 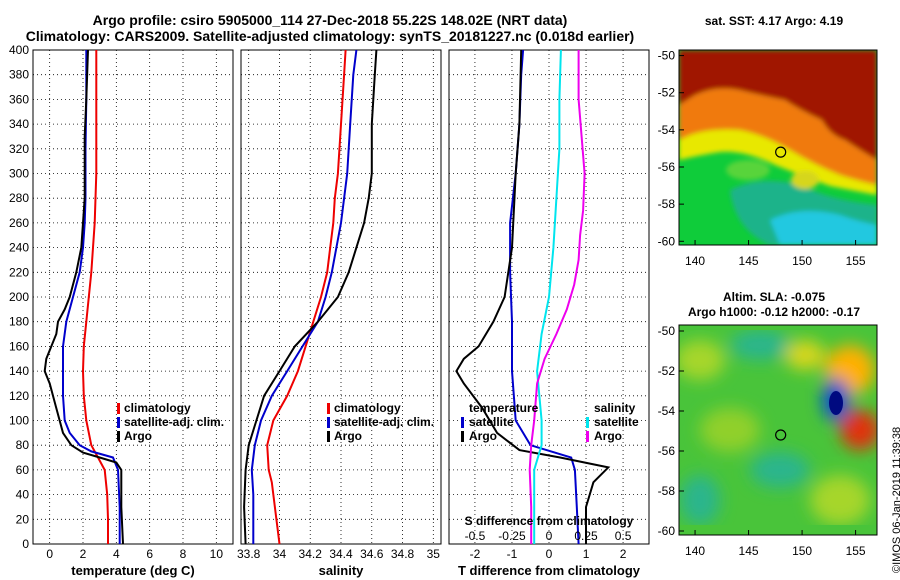 I want to click on sla-map, so click(x=778, y=430).